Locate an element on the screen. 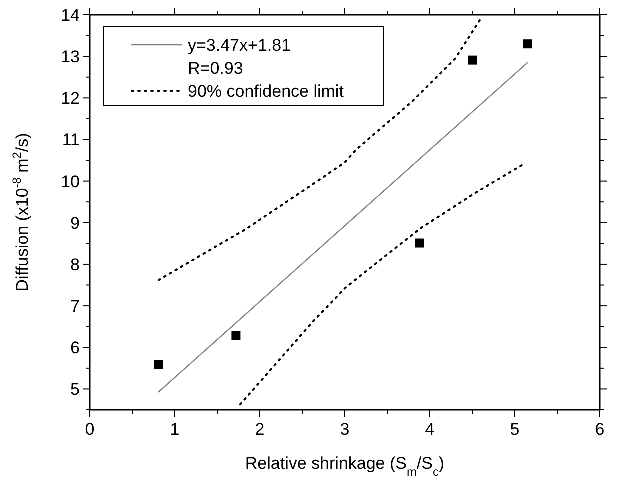 The width and height of the screenshot is (619, 479). y-tick-label: 6 is located at coordinates (75, 348).